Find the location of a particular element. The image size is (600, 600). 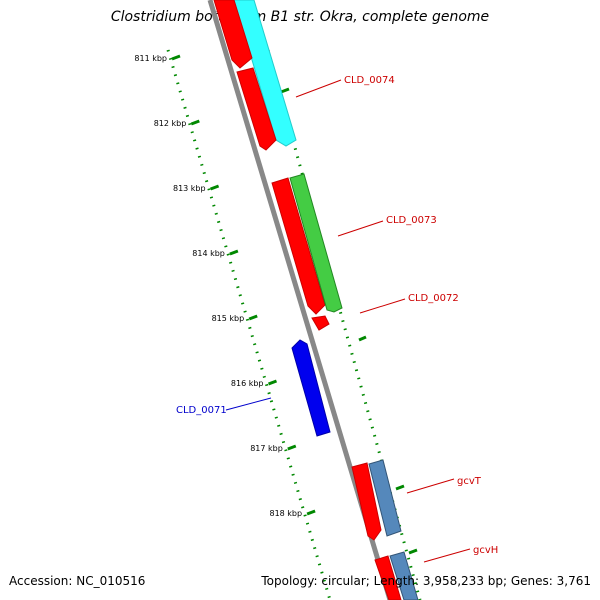

gene-feature-gcvt-steelblue is located at coordinates (385, 498).